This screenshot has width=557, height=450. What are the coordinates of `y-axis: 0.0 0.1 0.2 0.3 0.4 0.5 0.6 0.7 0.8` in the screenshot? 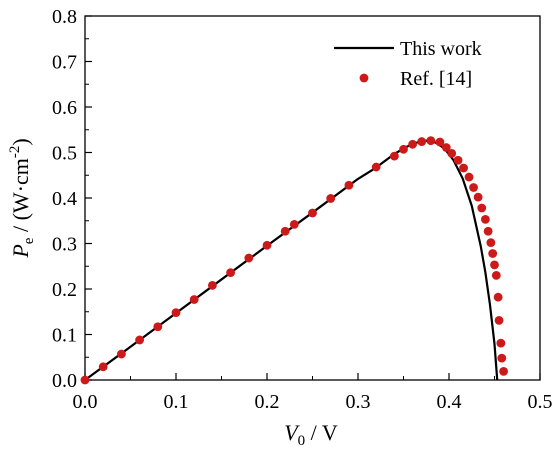 It's located at (72, 199).